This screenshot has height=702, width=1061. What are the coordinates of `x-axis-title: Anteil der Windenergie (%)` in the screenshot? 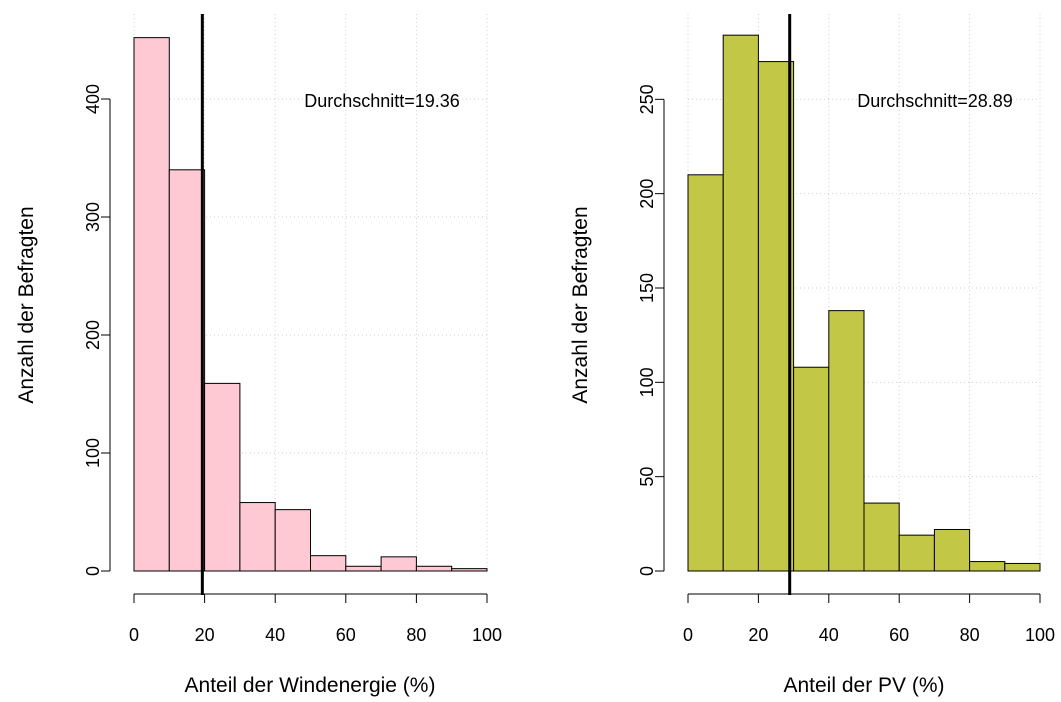 It's located at (310, 685).